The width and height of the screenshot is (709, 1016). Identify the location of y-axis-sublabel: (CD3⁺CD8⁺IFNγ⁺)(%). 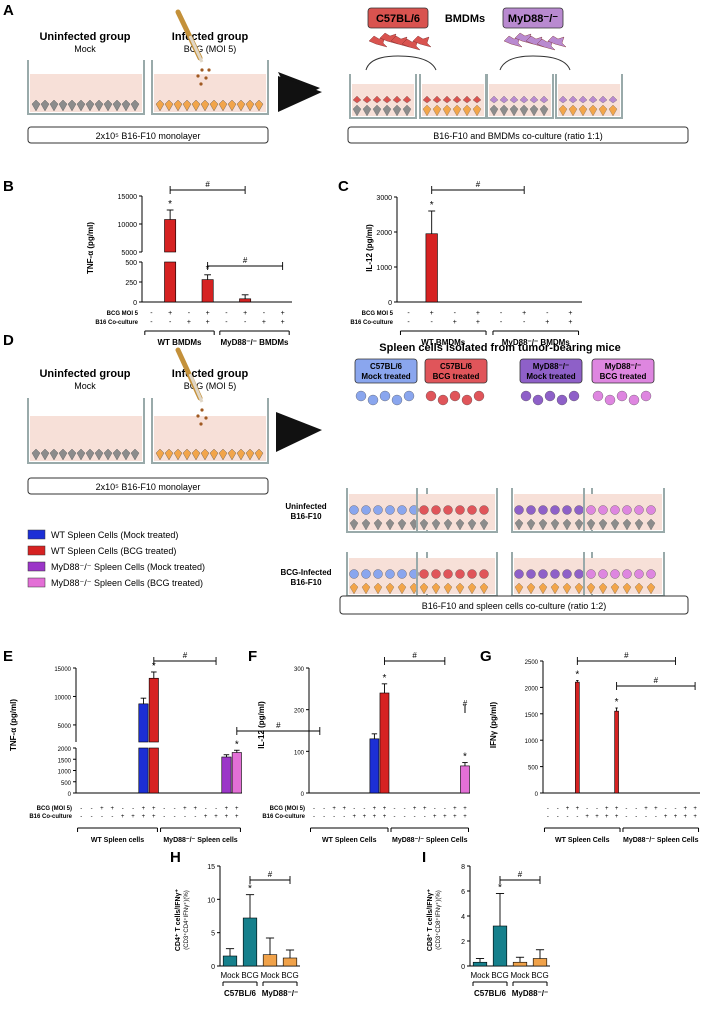
(438, 920).